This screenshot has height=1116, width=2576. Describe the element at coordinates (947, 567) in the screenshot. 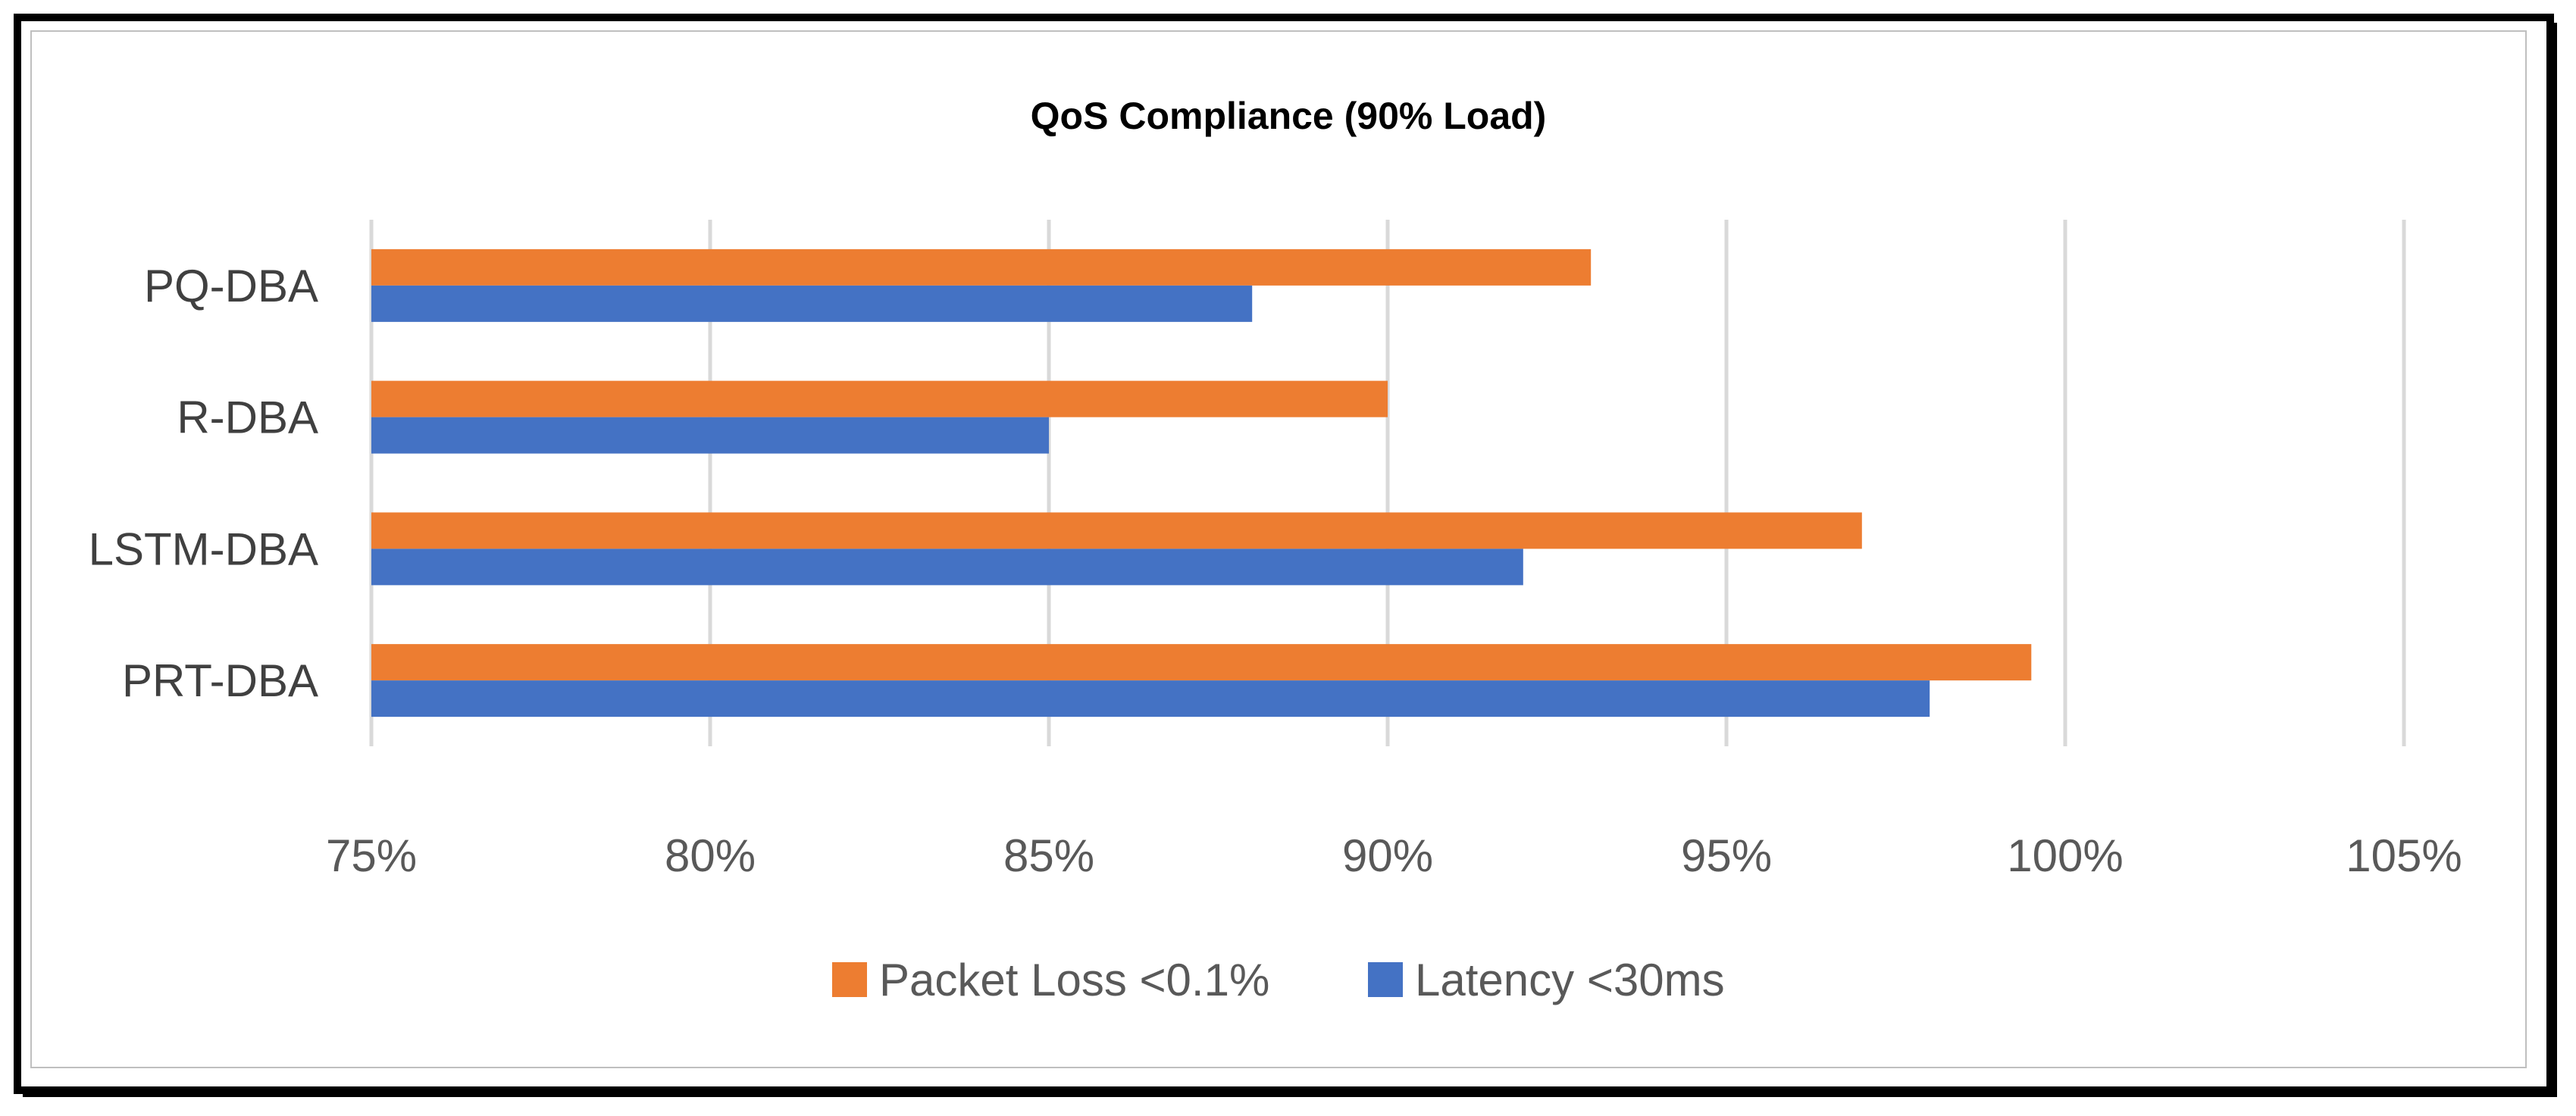

I see `bar-lstm-dba-latency` at that location.